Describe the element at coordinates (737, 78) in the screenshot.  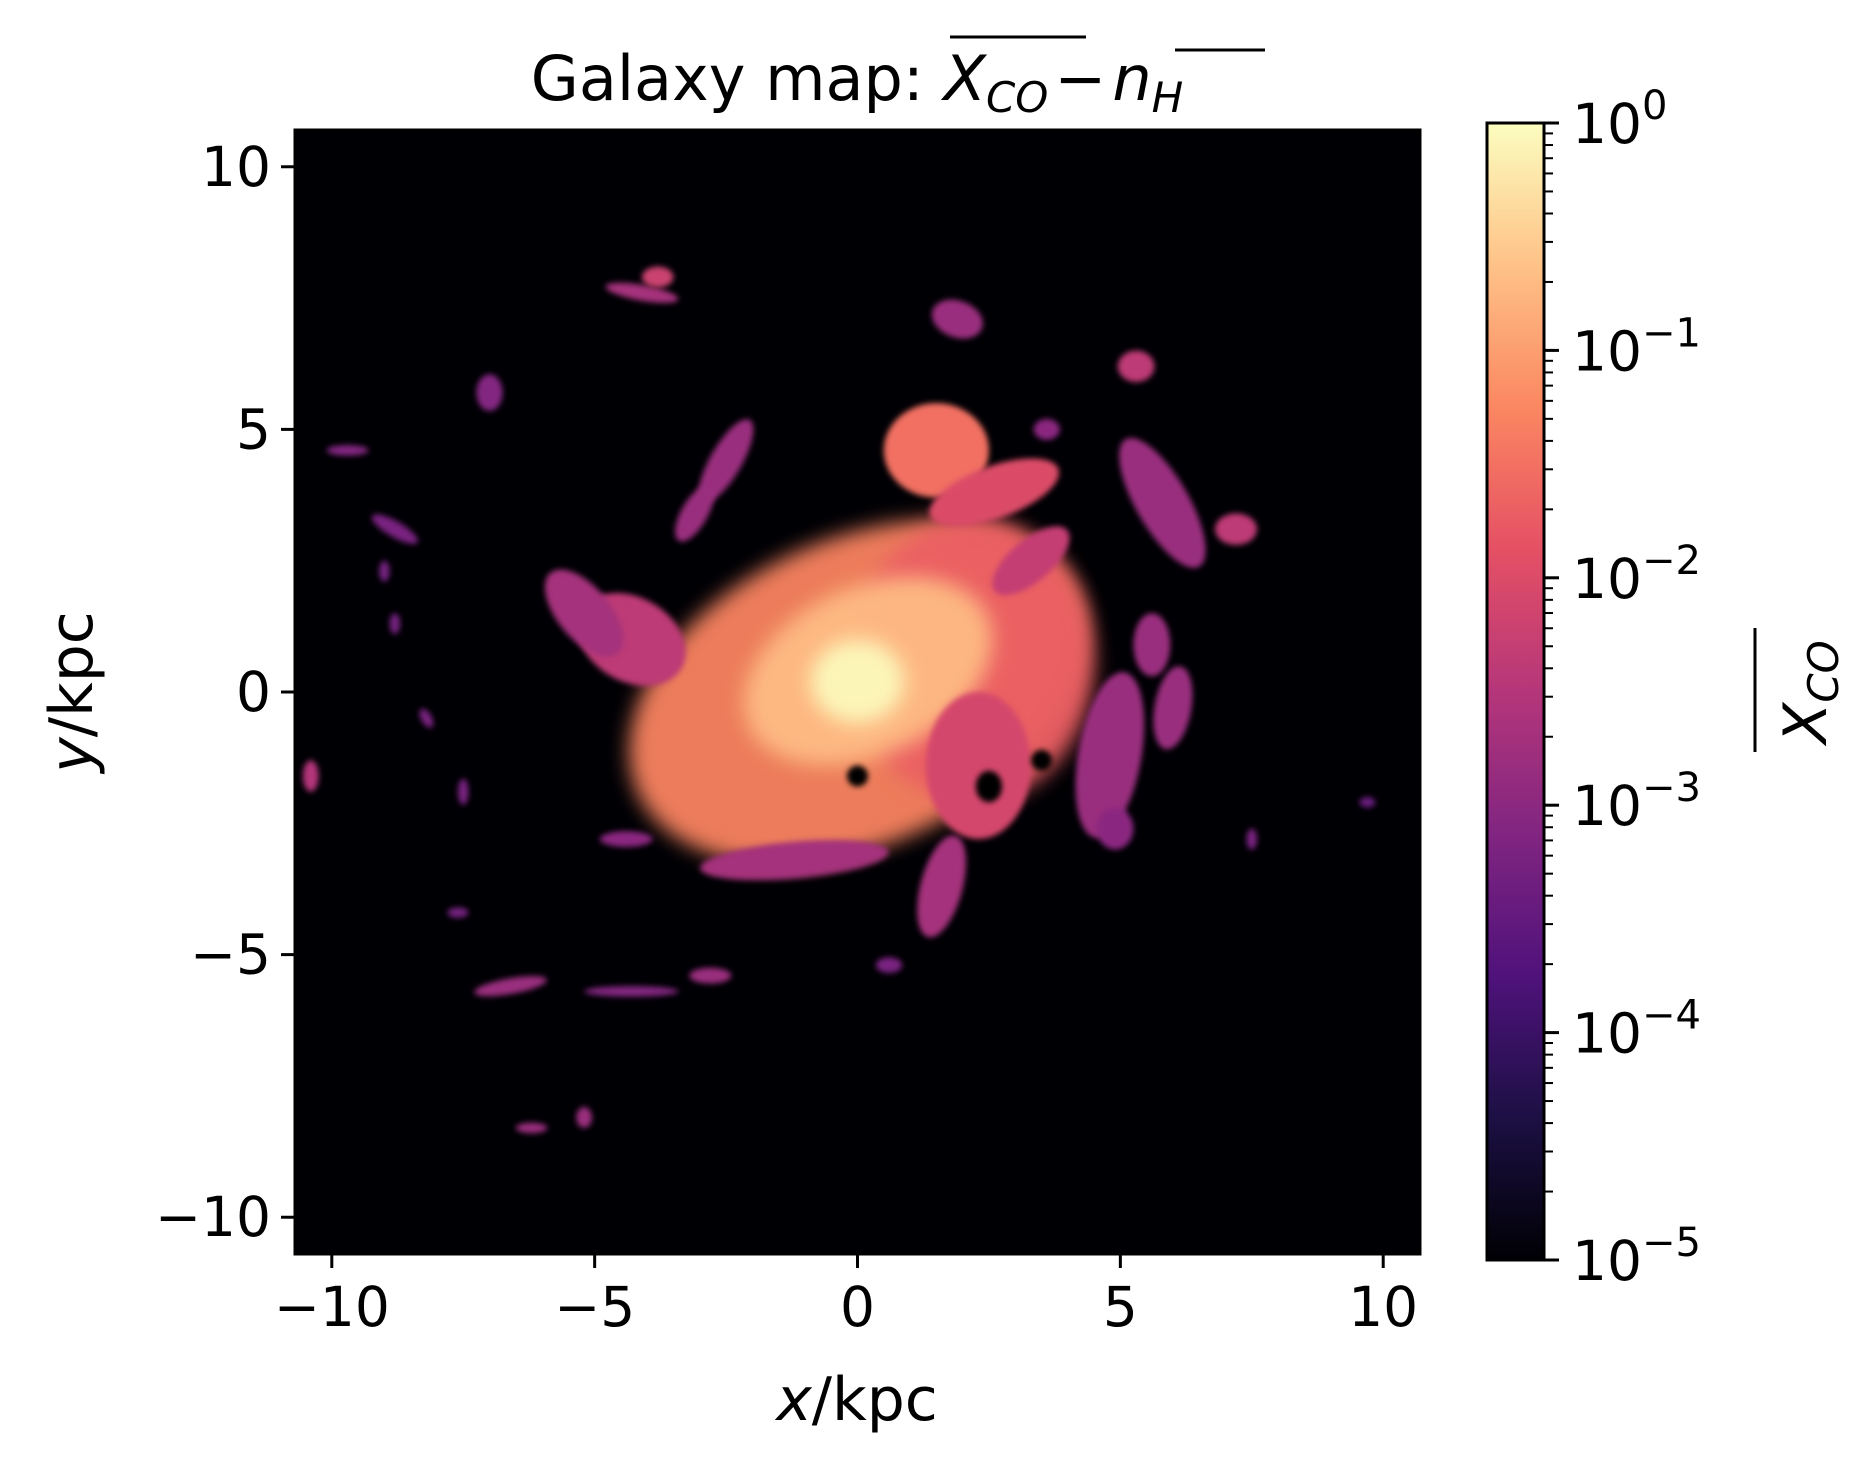
I see `title-prefix: Galaxy map:` at that location.